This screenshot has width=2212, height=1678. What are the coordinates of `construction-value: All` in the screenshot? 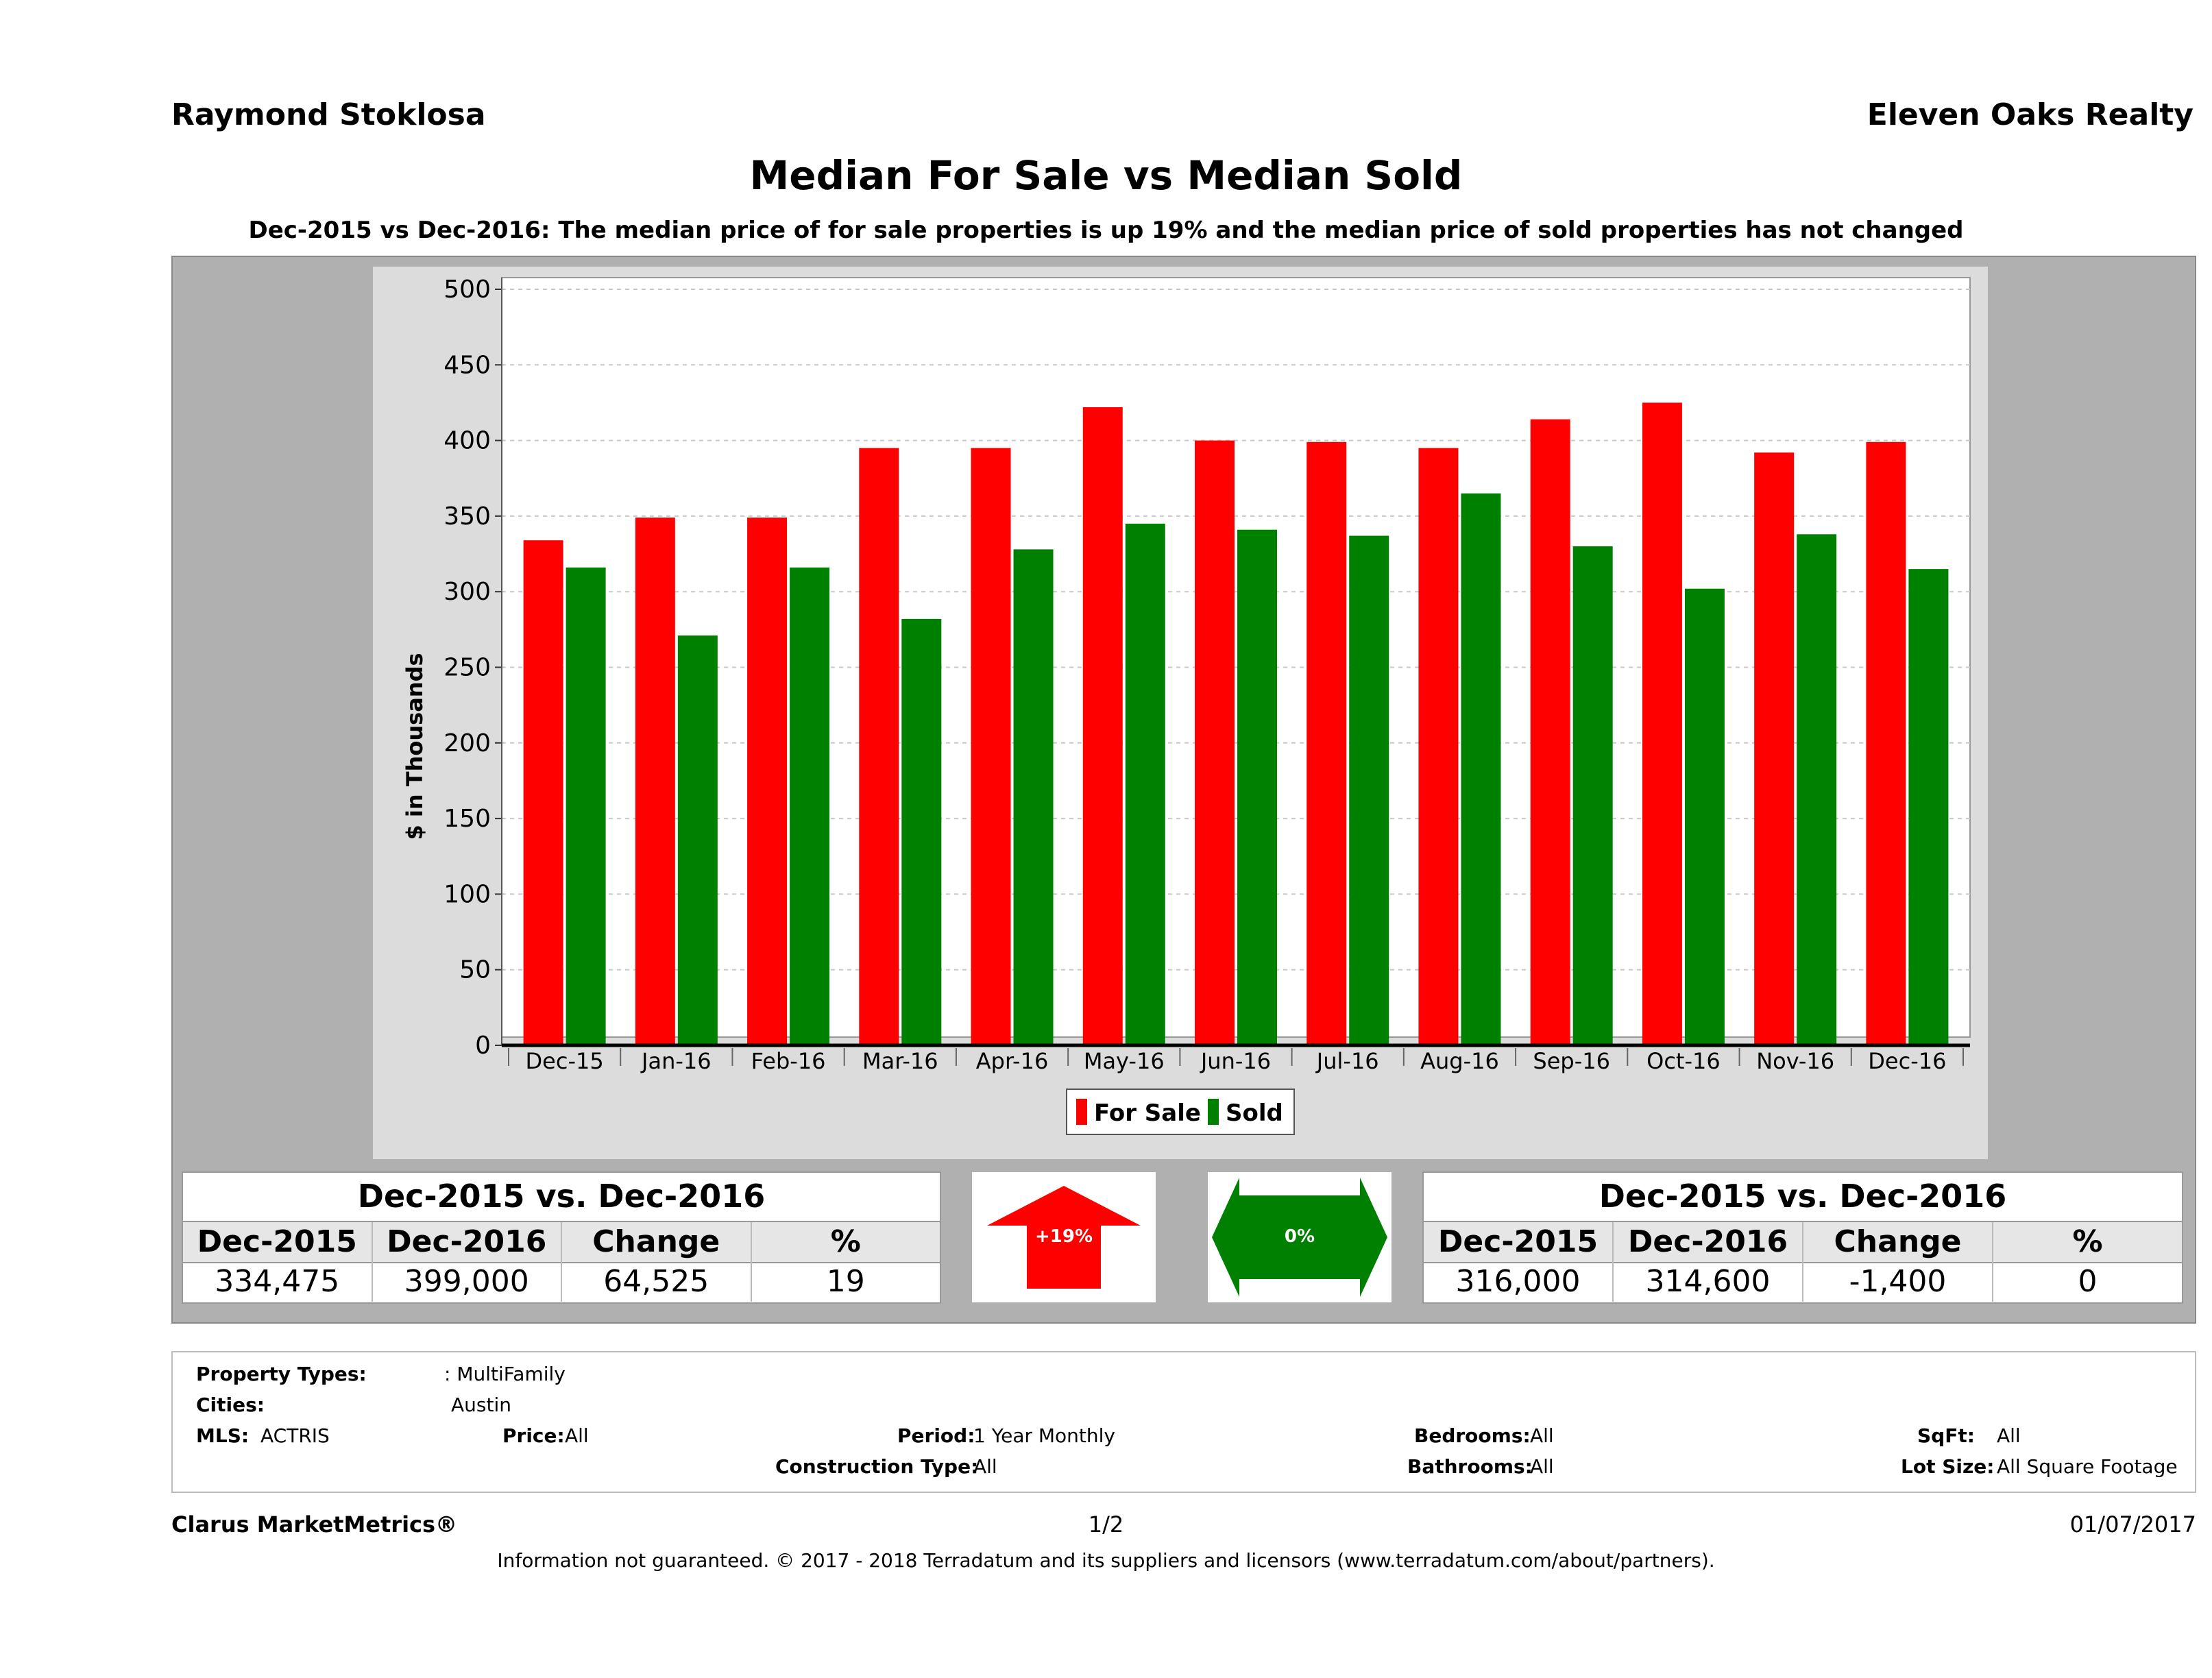 It's located at (985, 1466).